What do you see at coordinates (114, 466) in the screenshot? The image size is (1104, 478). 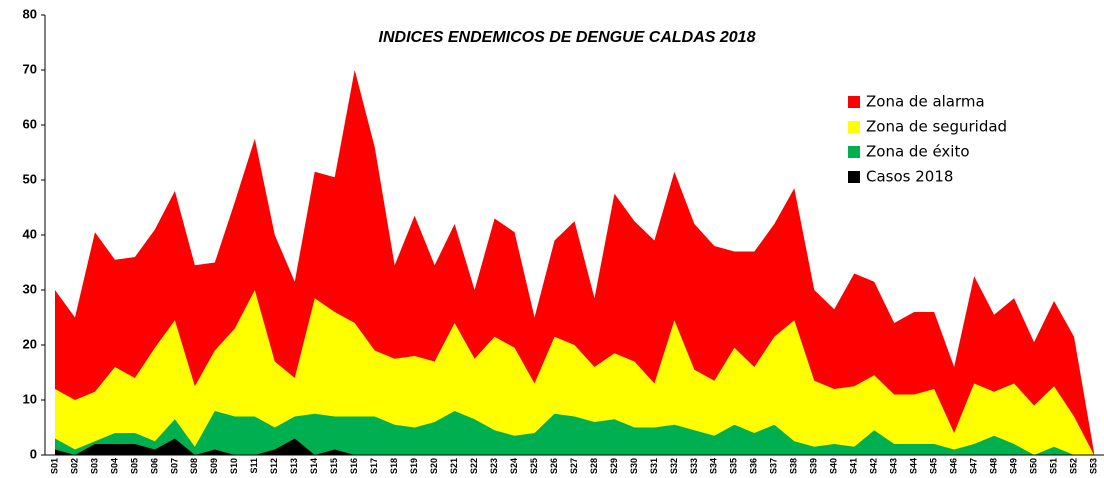 I see `x-tick-label: S04` at bounding box center [114, 466].